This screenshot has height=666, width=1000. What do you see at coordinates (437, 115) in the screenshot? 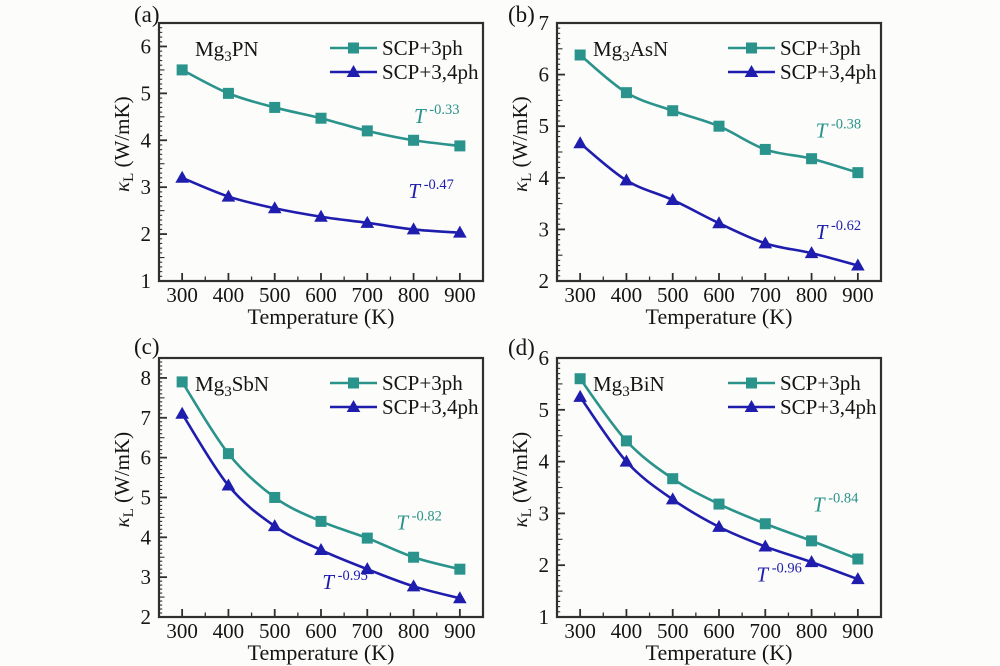
I see `svg-text: T -0.33` at bounding box center [437, 115].